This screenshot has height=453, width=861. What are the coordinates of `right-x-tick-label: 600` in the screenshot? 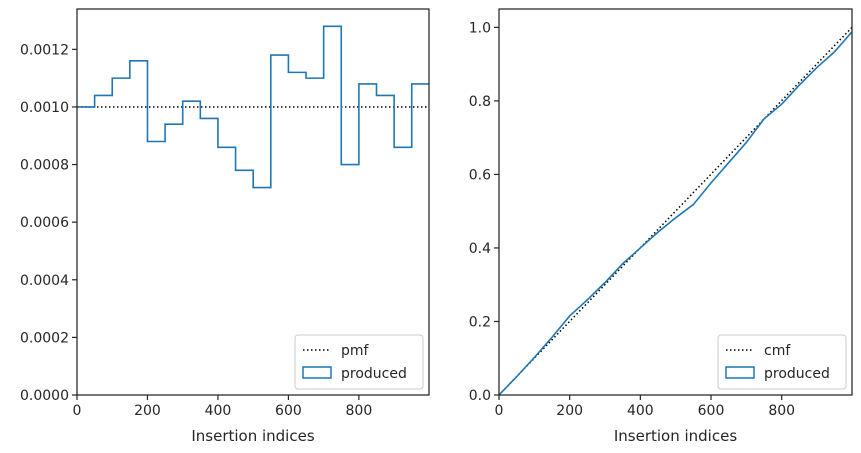 It's located at (711, 411).